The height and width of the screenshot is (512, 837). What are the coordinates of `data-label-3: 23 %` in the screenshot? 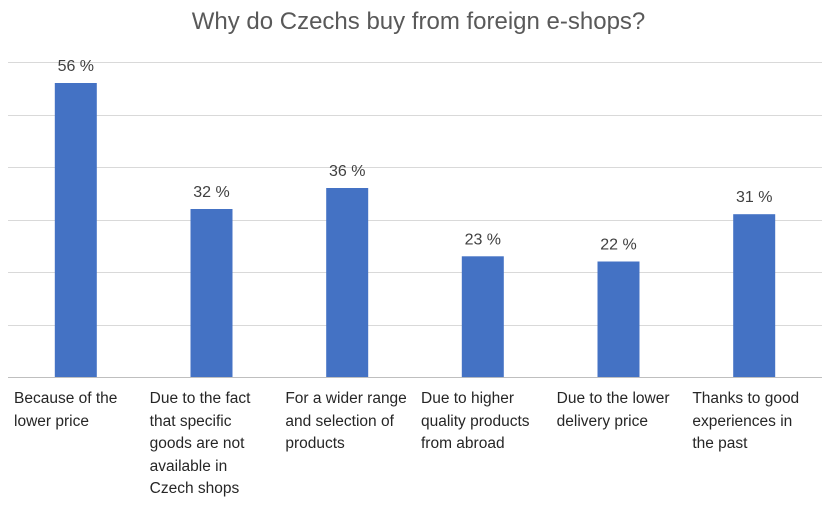 It's located at (483, 239).